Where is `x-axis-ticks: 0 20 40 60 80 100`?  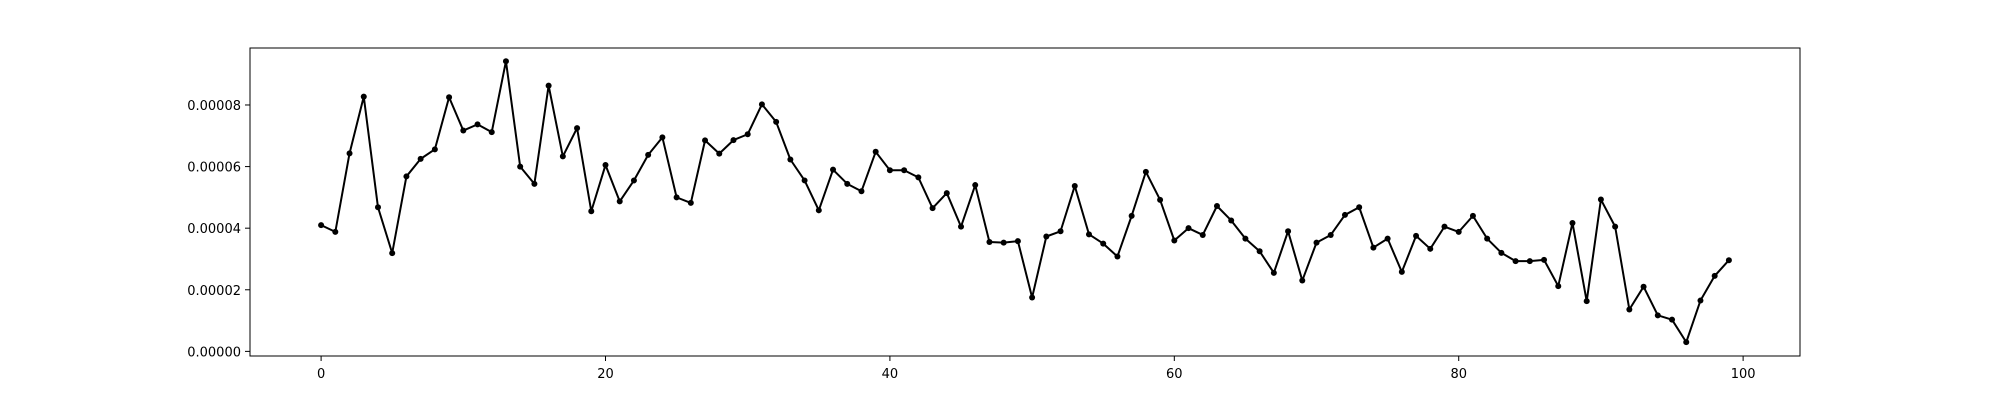 x-axis-ticks: 0 20 40 60 80 100 is located at coordinates (1036, 369).